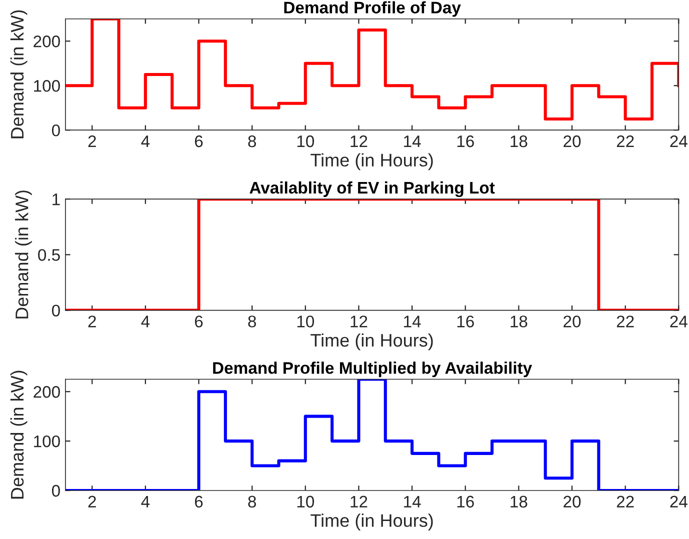  What do you see at coordinates (372, 370) in the screenshot?
I see `chart-title: Demand Profile Multiplied by Availability` at bounding box center [372, 370].